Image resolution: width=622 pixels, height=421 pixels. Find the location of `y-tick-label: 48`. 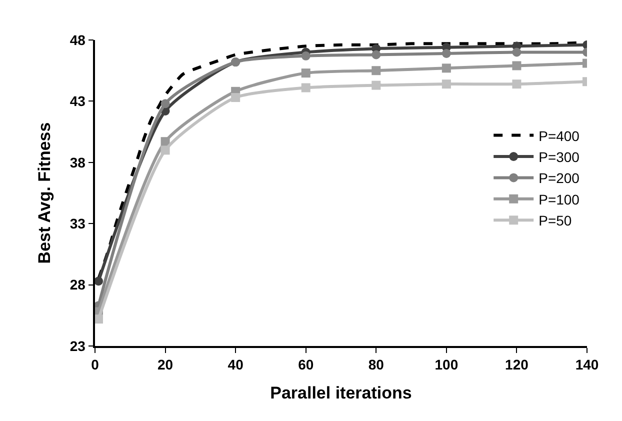

y-tick-label: 48 is located at coordinates (78, 40).